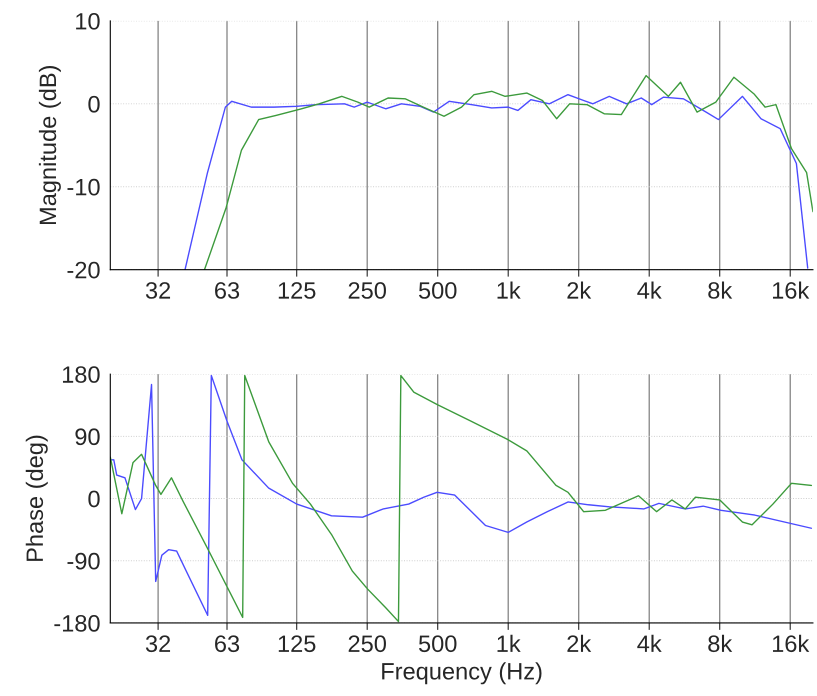 Image resolution: width=817 pixels, height=696 pixels. Describe the element at coordinates (84, 270) in the screenshot. I see `y-tick-label: -20` at that location.